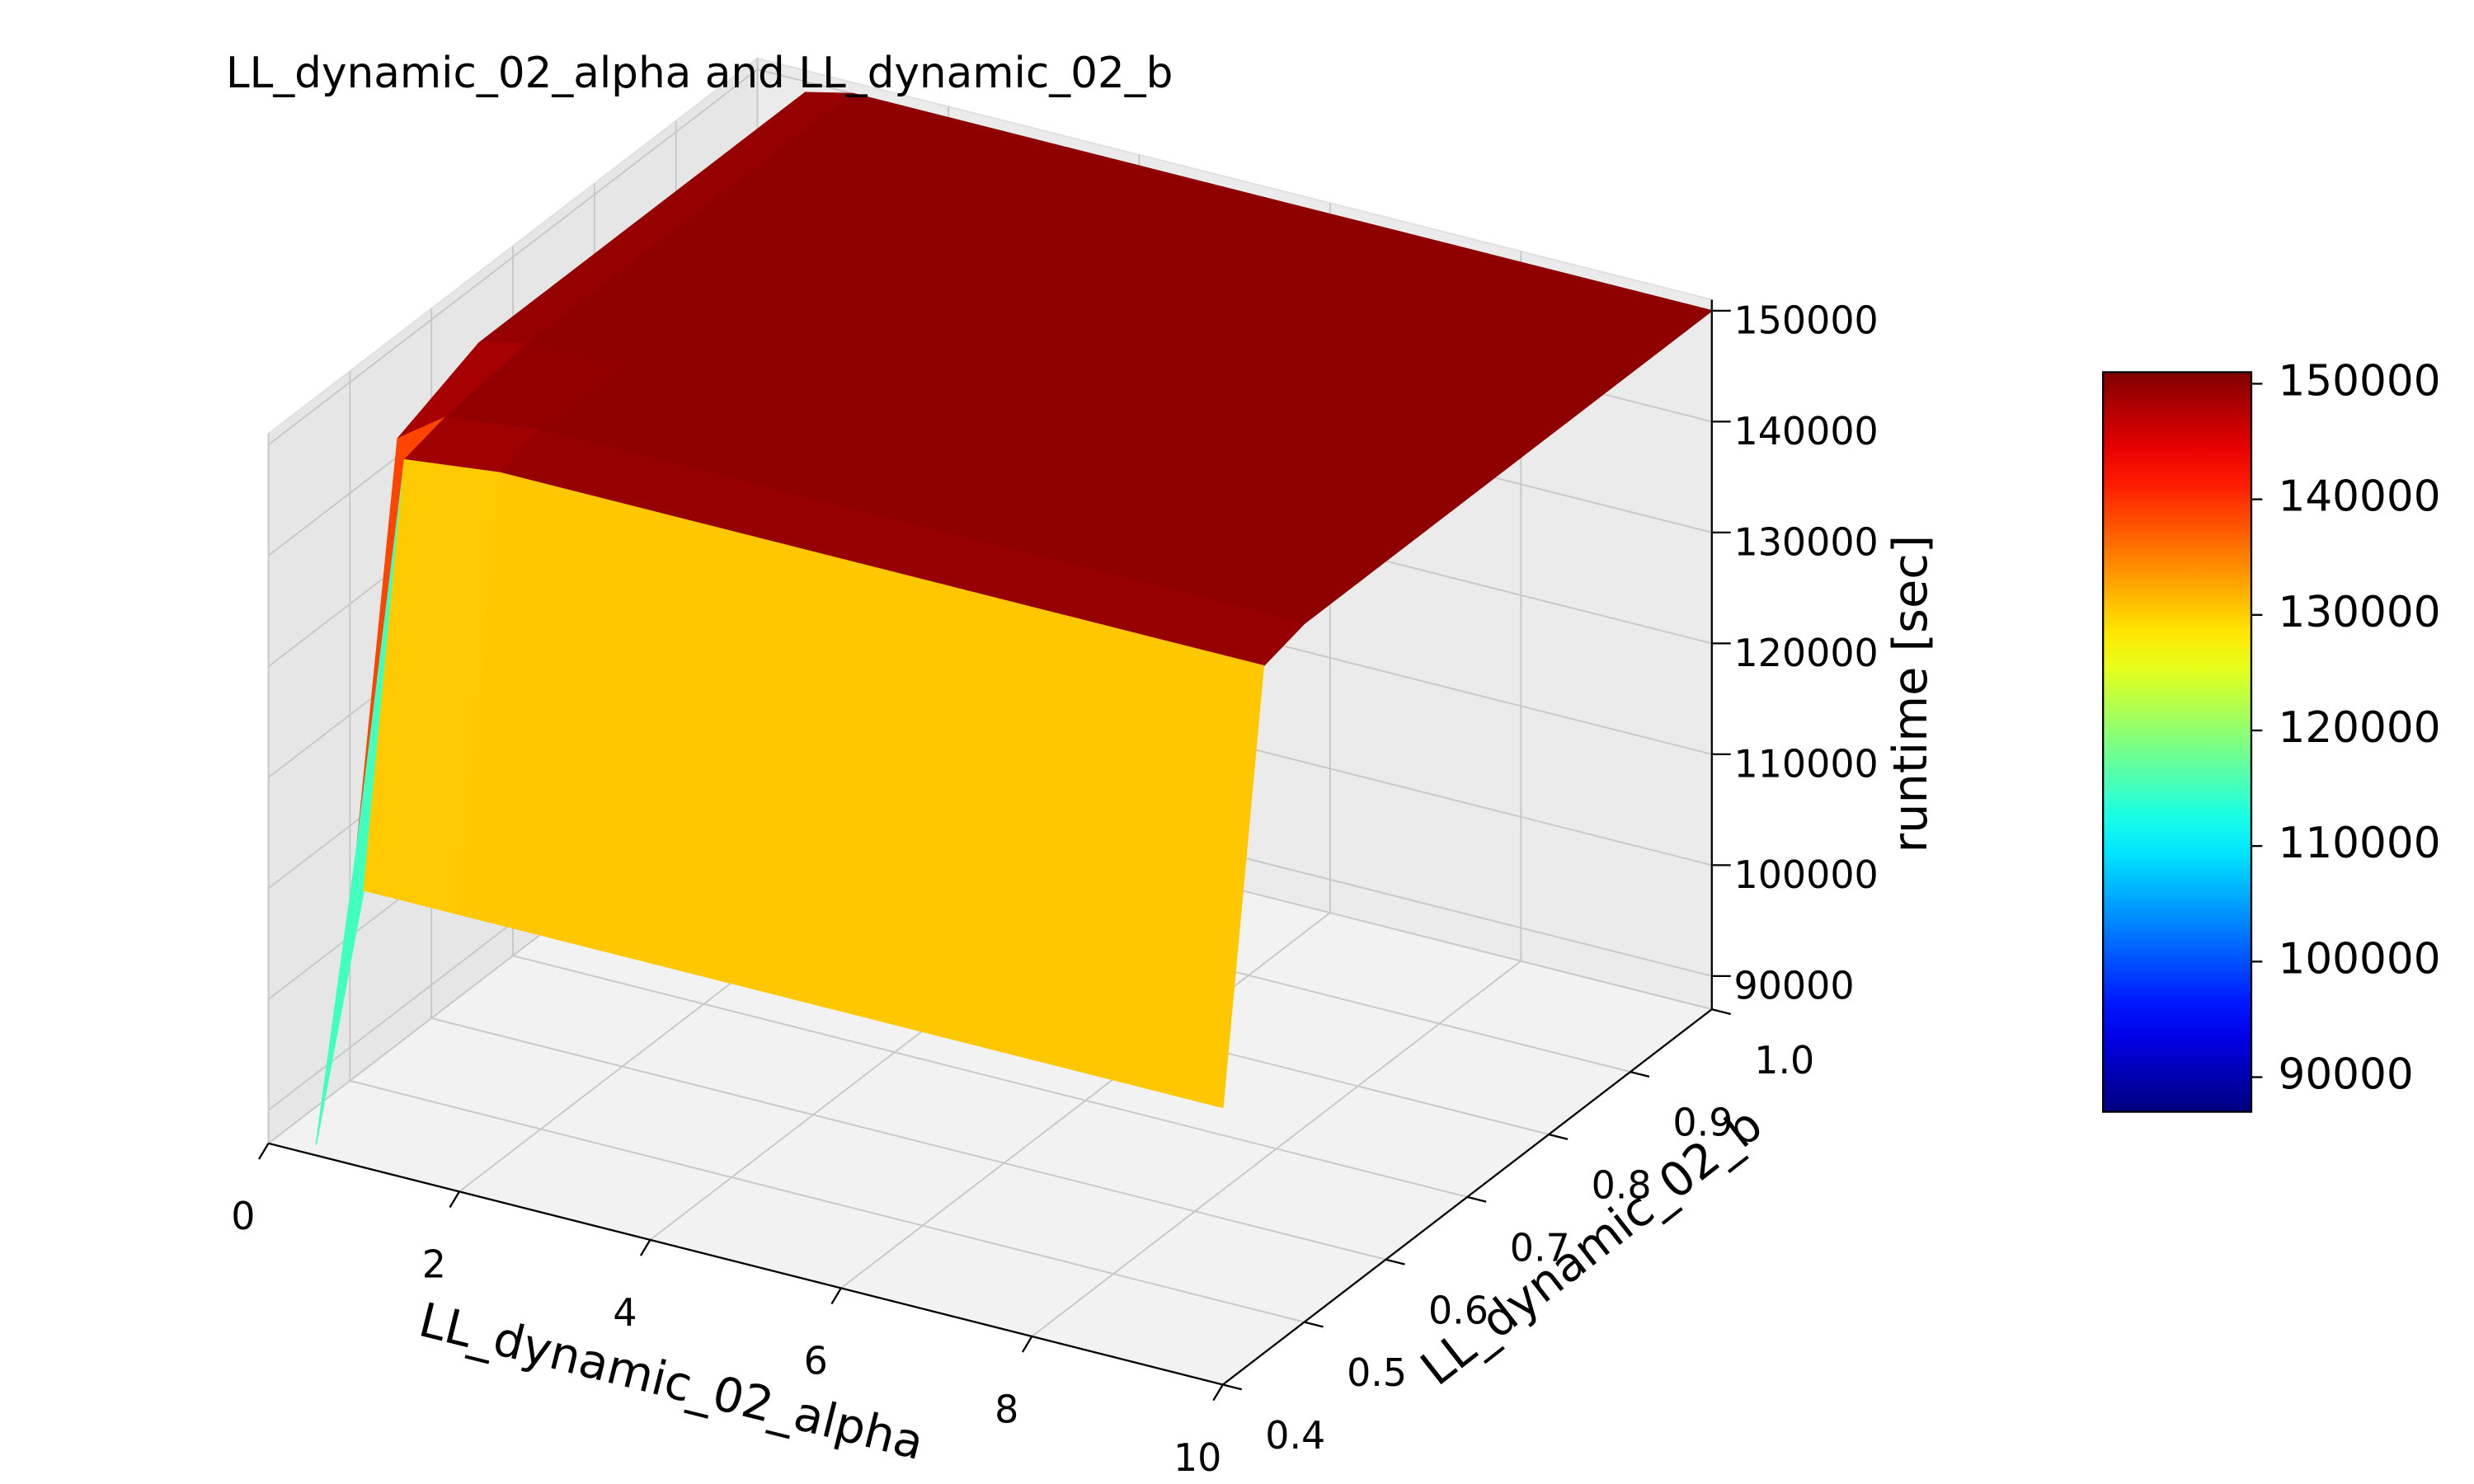  What do you see at coordinates (2177, 742) in the screenshot?
I see `colorbar` at bounding box center [2177, 742].